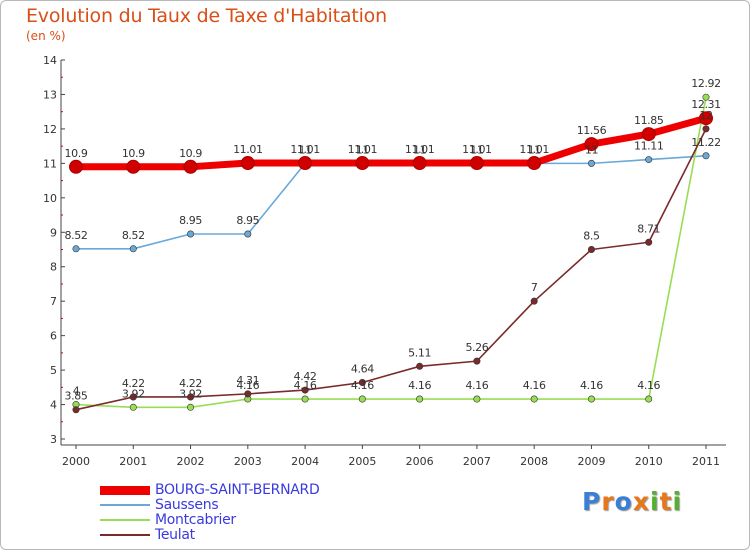  What do you see at coordinates (53, 336) in the screenshot?
I see `y-tick-label: 6` at bounding box center [53, 336].